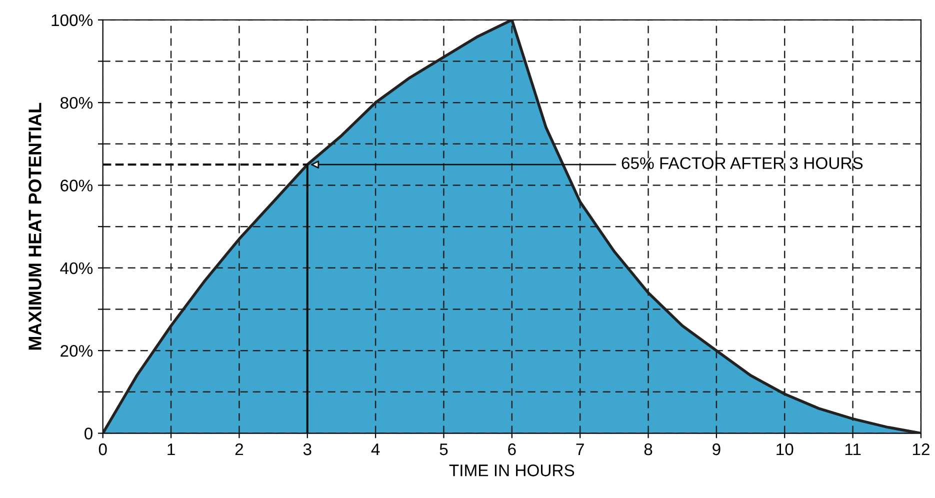 Image resolution: width=935 pixels, height=498 pixels. Describe the element at coordinates (580, 450) in the screenshot. I see `x-tick-label: 7` at that location.